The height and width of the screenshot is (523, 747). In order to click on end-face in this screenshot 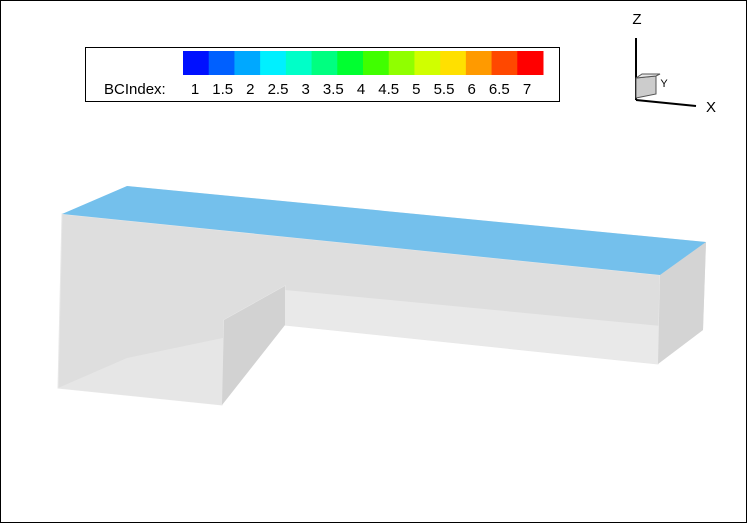, I will do `click(682, 303)`.